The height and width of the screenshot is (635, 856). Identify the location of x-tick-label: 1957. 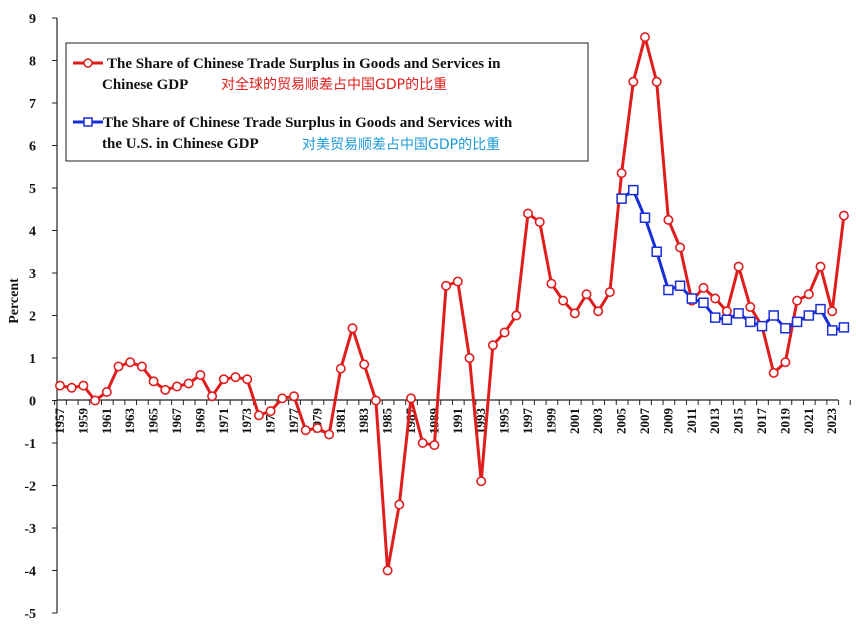
(59, 421).